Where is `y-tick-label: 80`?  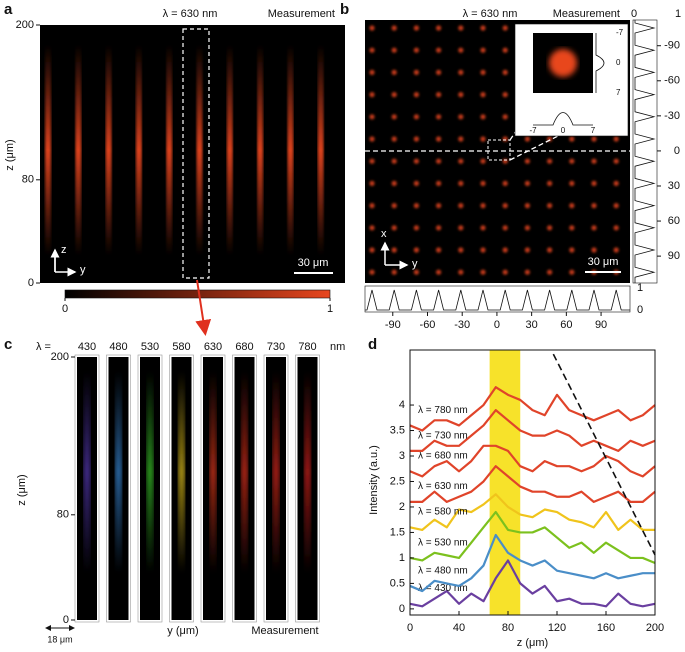 y-tick-label: 80 is located at coordinates (28, 180).